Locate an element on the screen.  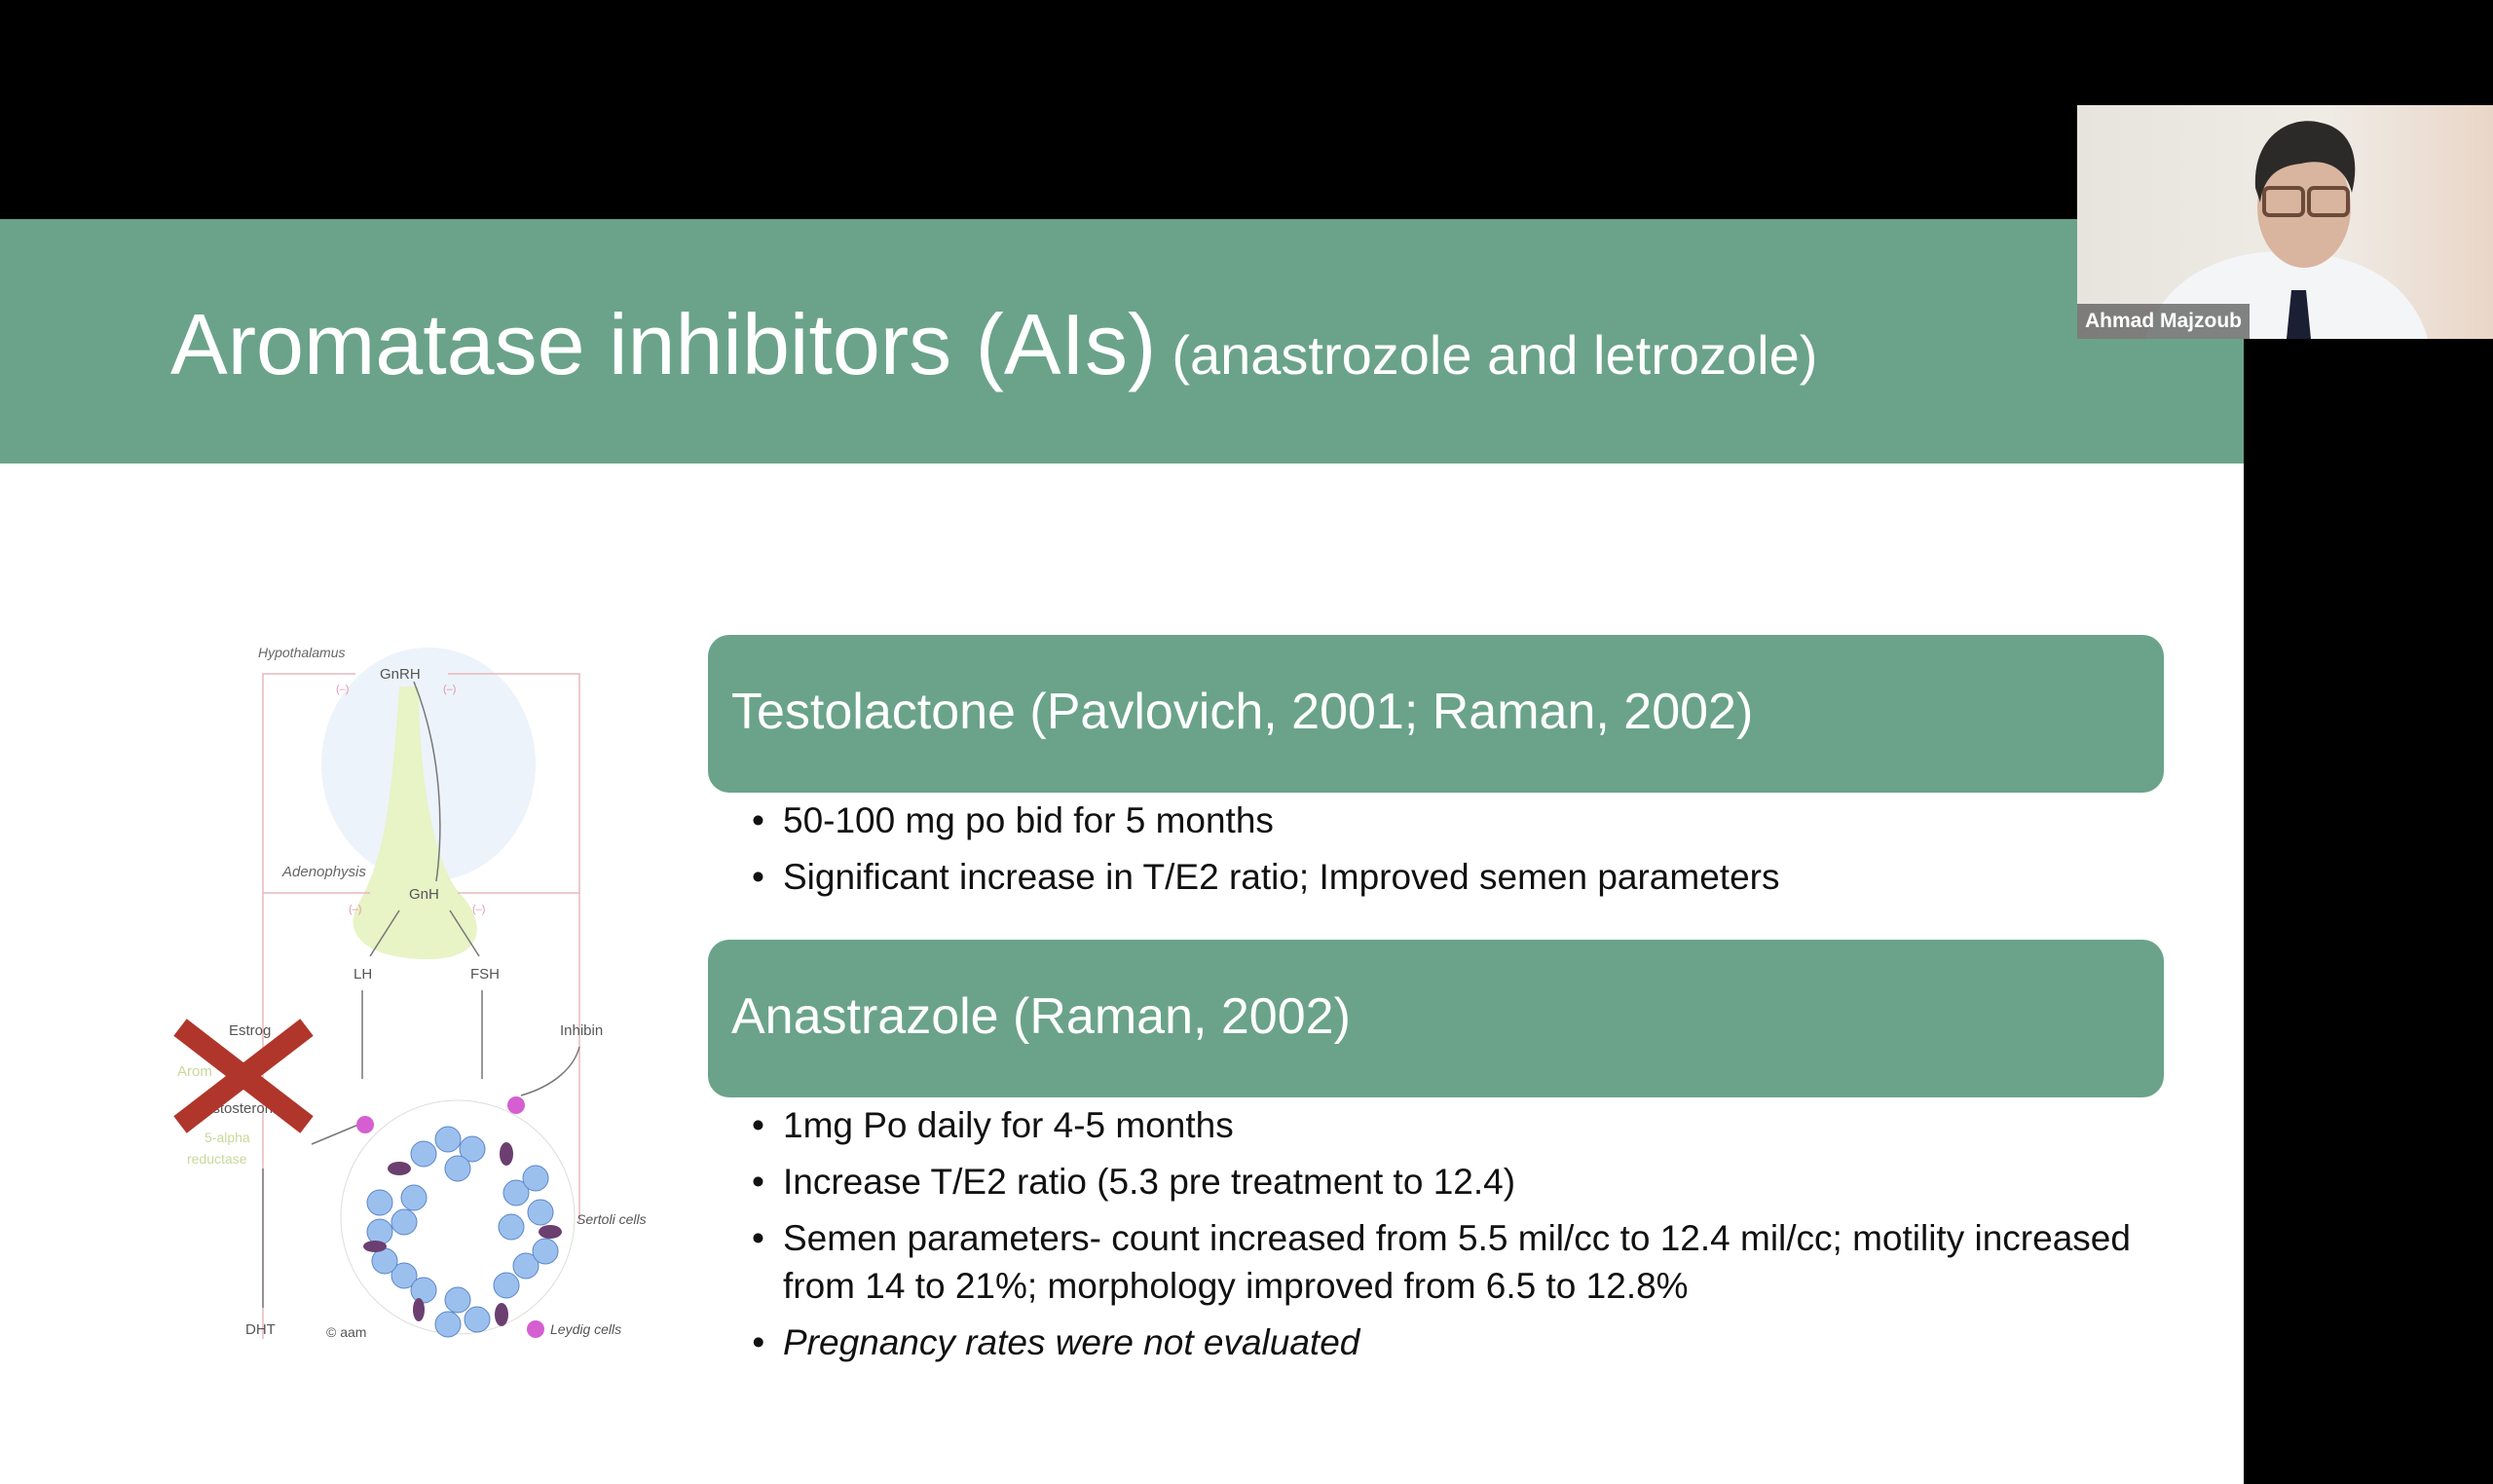
label-lh: LH is located at coordinates (363, 974).